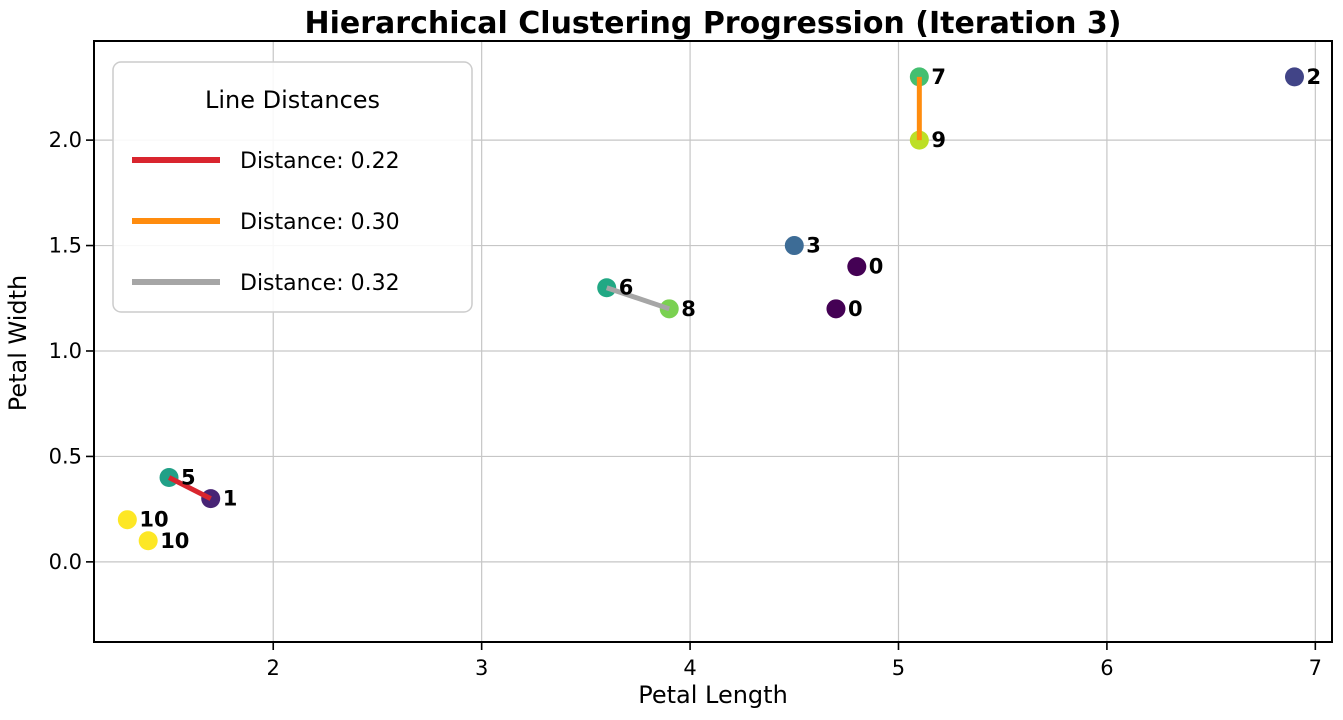 This screenshot has height=720, width=1343. Describe the element at coordinates (1106, 668) in the screenshot. I see `x-tick-label: 6` at that location.